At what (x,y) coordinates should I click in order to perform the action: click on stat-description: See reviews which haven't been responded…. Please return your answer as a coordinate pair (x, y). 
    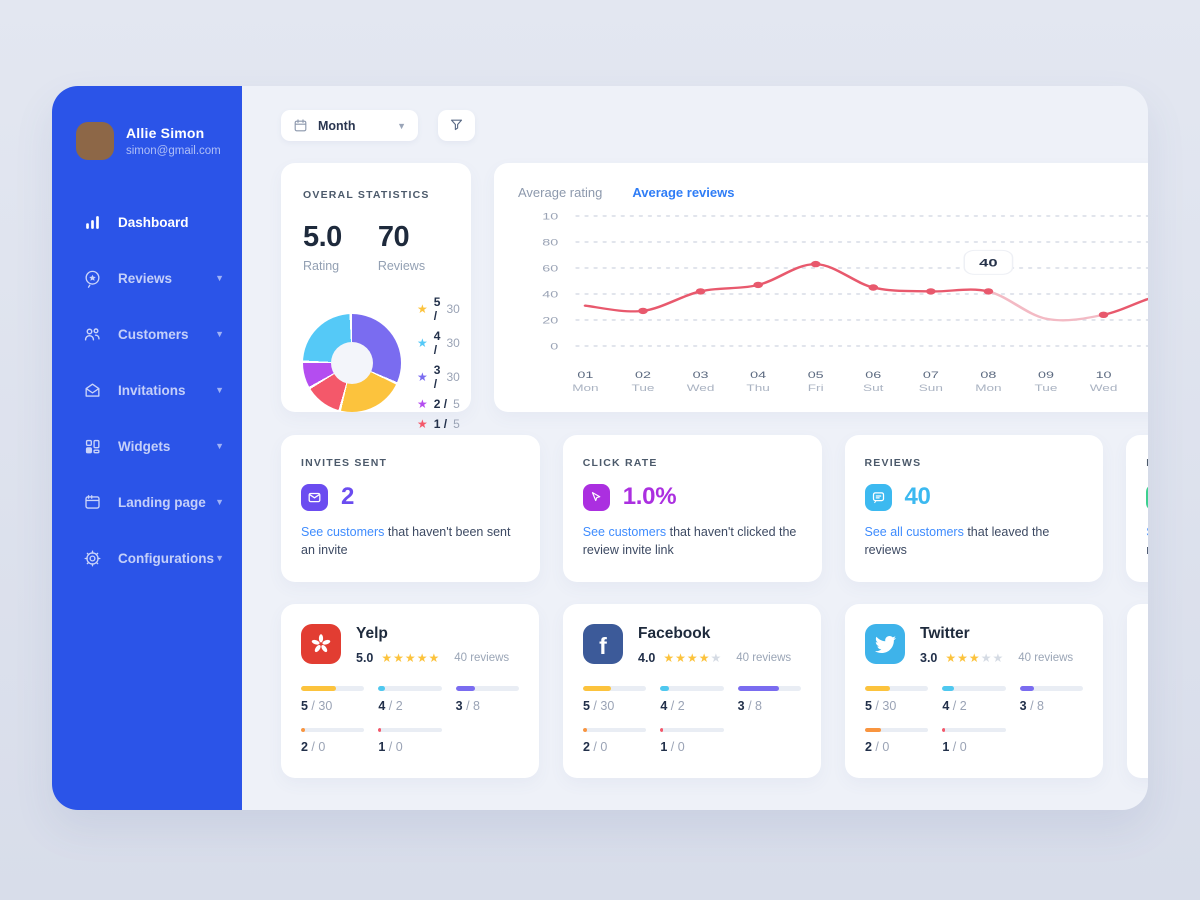
    Looking at the image, I should click on (1147, 541).